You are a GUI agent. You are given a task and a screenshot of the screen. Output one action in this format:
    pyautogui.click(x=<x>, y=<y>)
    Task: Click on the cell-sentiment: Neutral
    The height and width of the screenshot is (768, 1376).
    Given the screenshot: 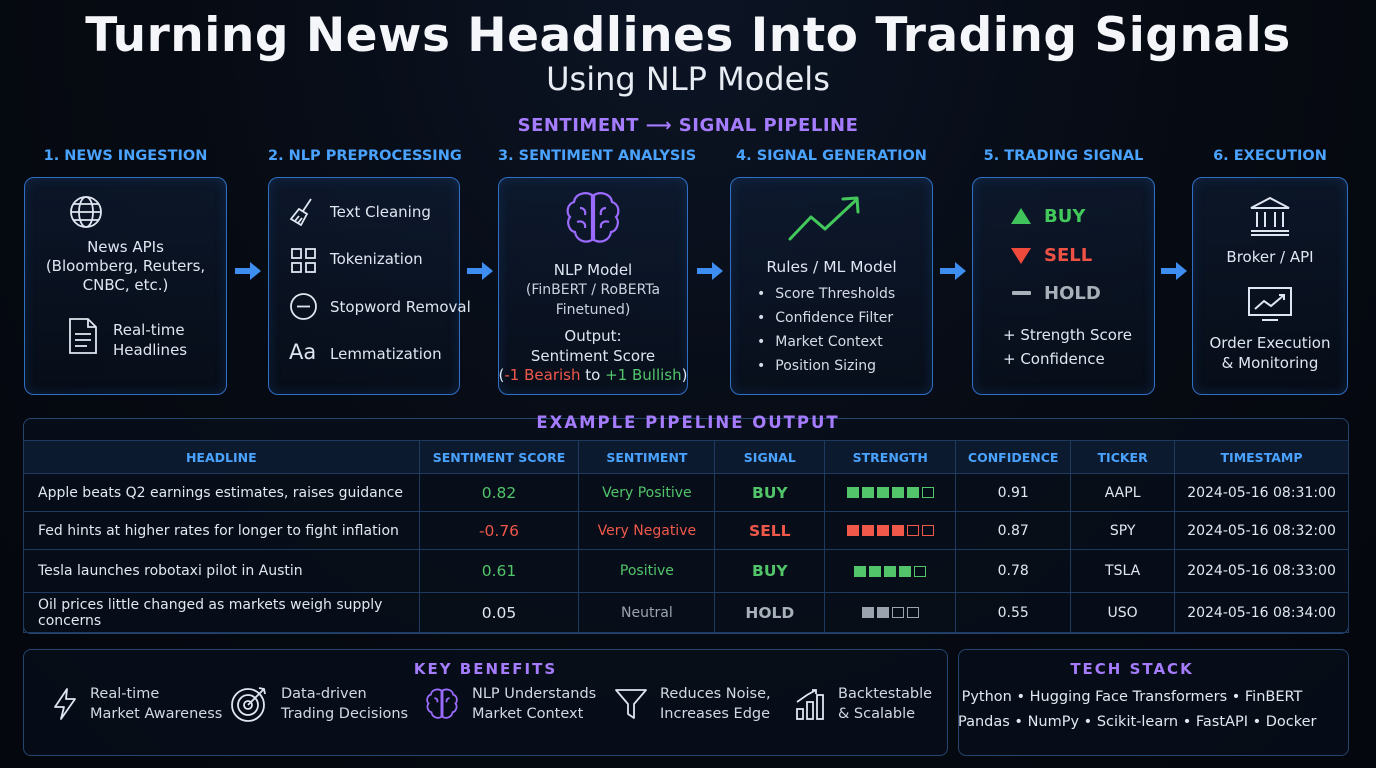 What is the action you would take?
    pyautogui.click(x=647, y=612)
    